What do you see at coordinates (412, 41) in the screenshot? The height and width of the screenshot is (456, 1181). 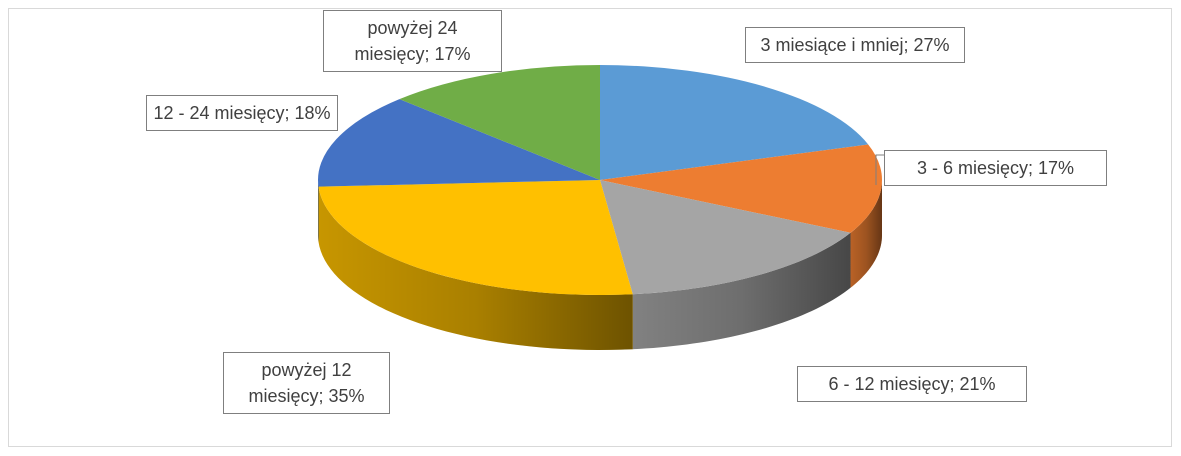 I see `data-label: powyżej 24 miesięcy; 17%` at bounding box center [412, 41].